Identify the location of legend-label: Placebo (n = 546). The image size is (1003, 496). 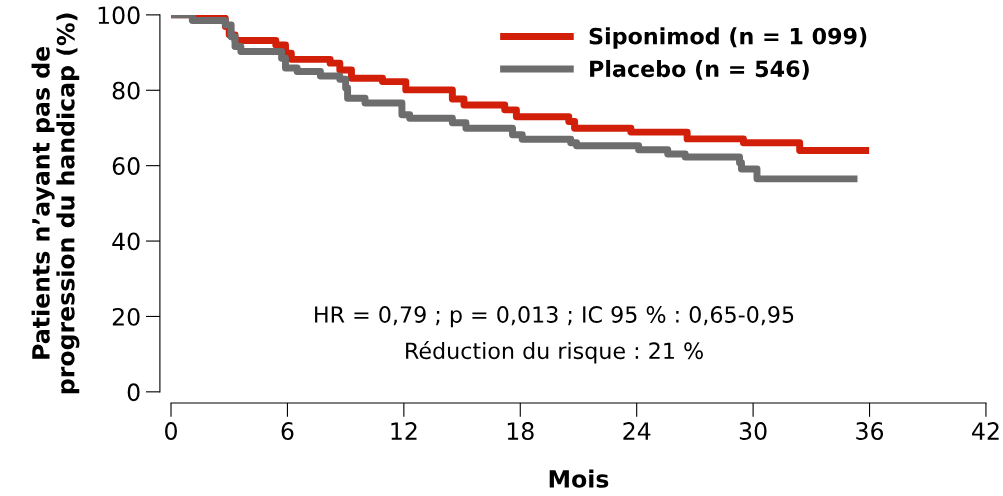
(699, 69).